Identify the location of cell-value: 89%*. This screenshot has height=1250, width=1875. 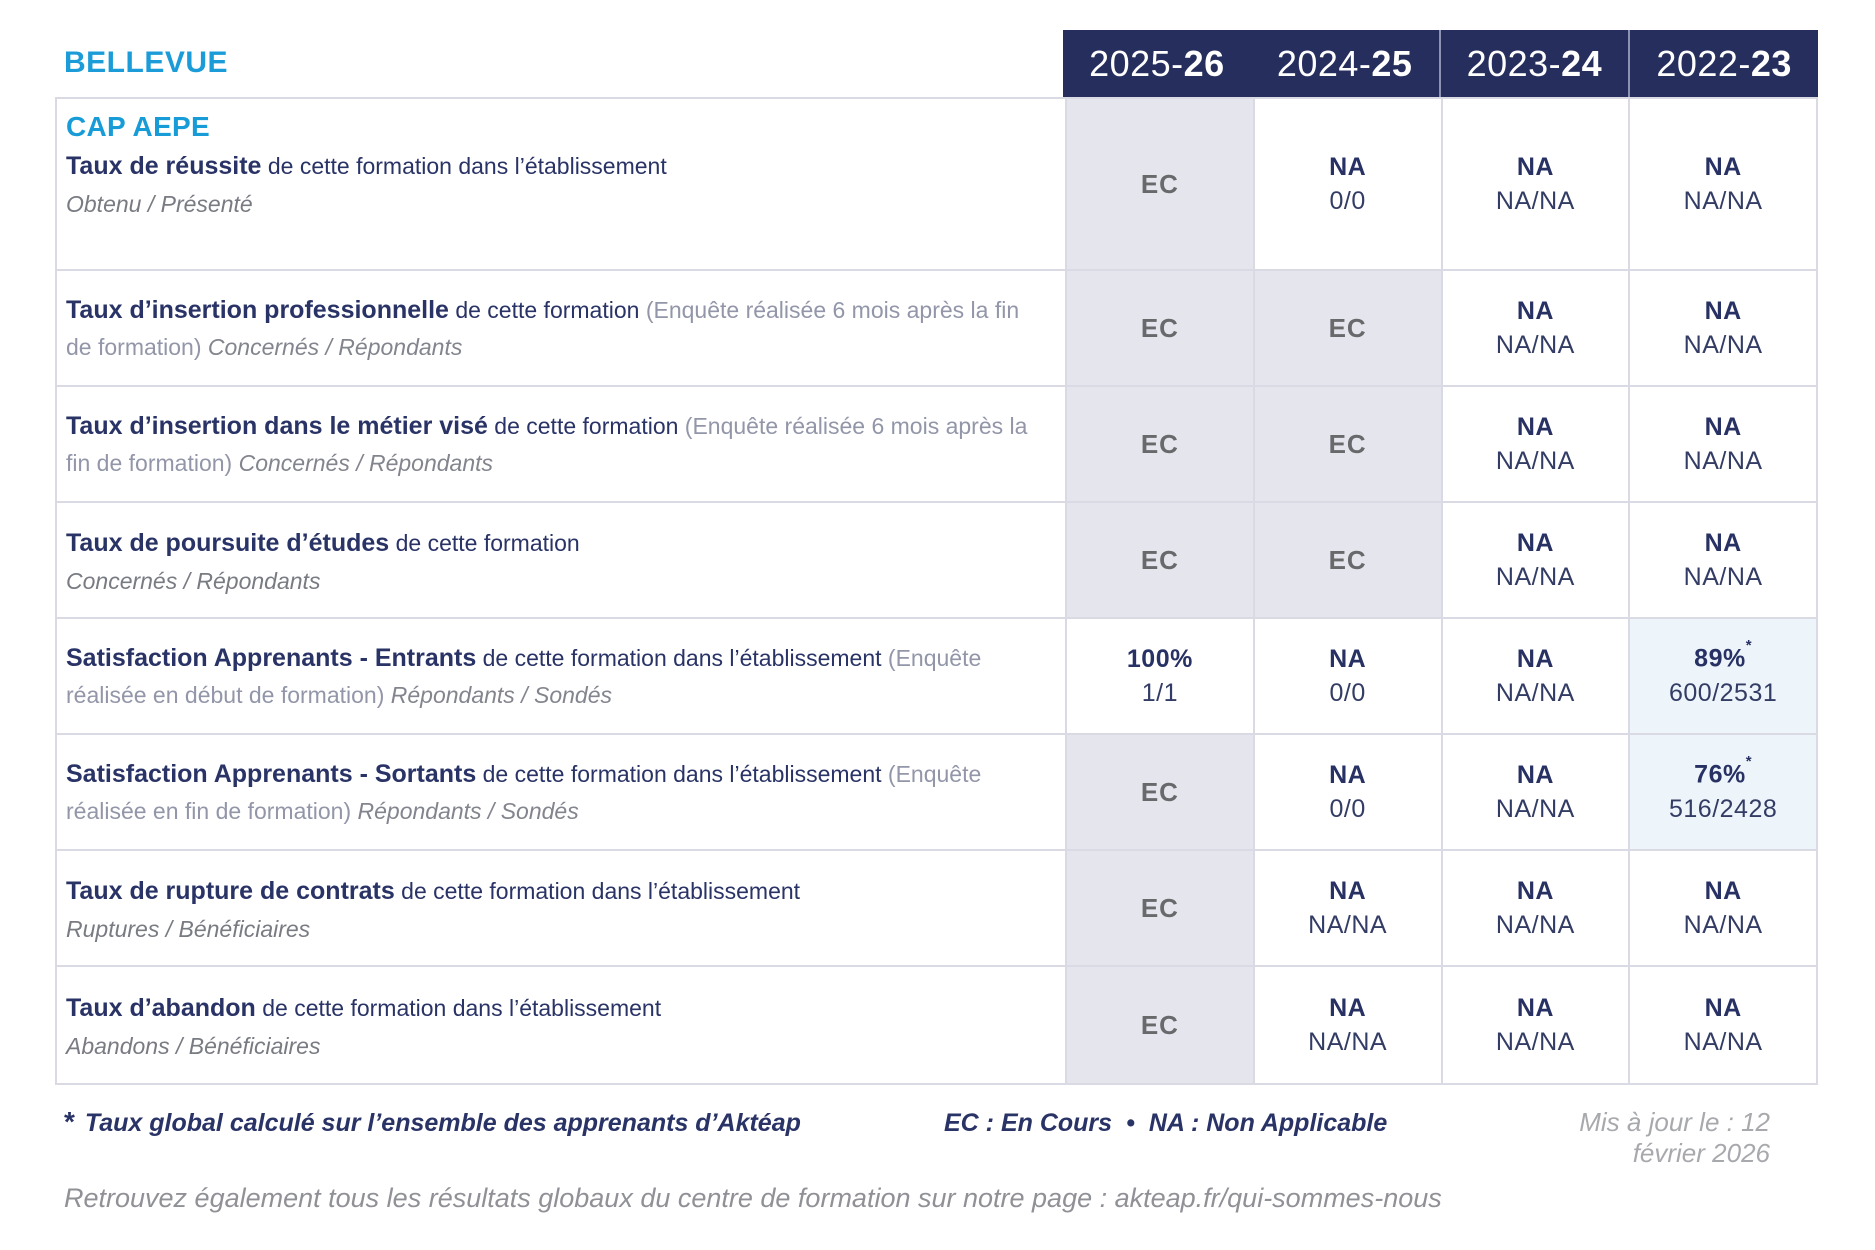
(1723, 655).